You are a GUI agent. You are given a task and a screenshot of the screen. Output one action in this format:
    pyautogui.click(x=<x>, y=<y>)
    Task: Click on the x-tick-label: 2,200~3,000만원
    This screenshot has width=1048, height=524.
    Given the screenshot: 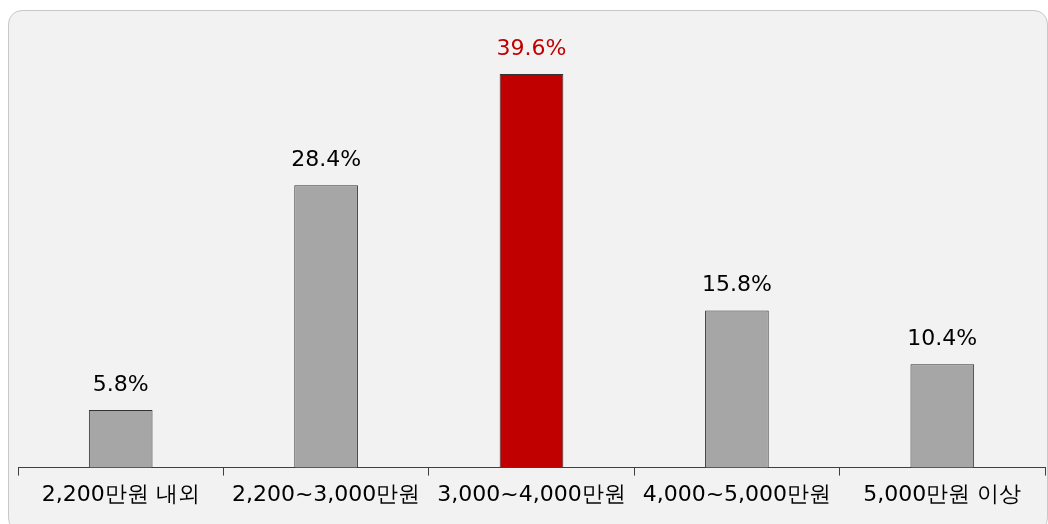 What is the action you would take?
    pyautogui.click(x=326, y=493)
    